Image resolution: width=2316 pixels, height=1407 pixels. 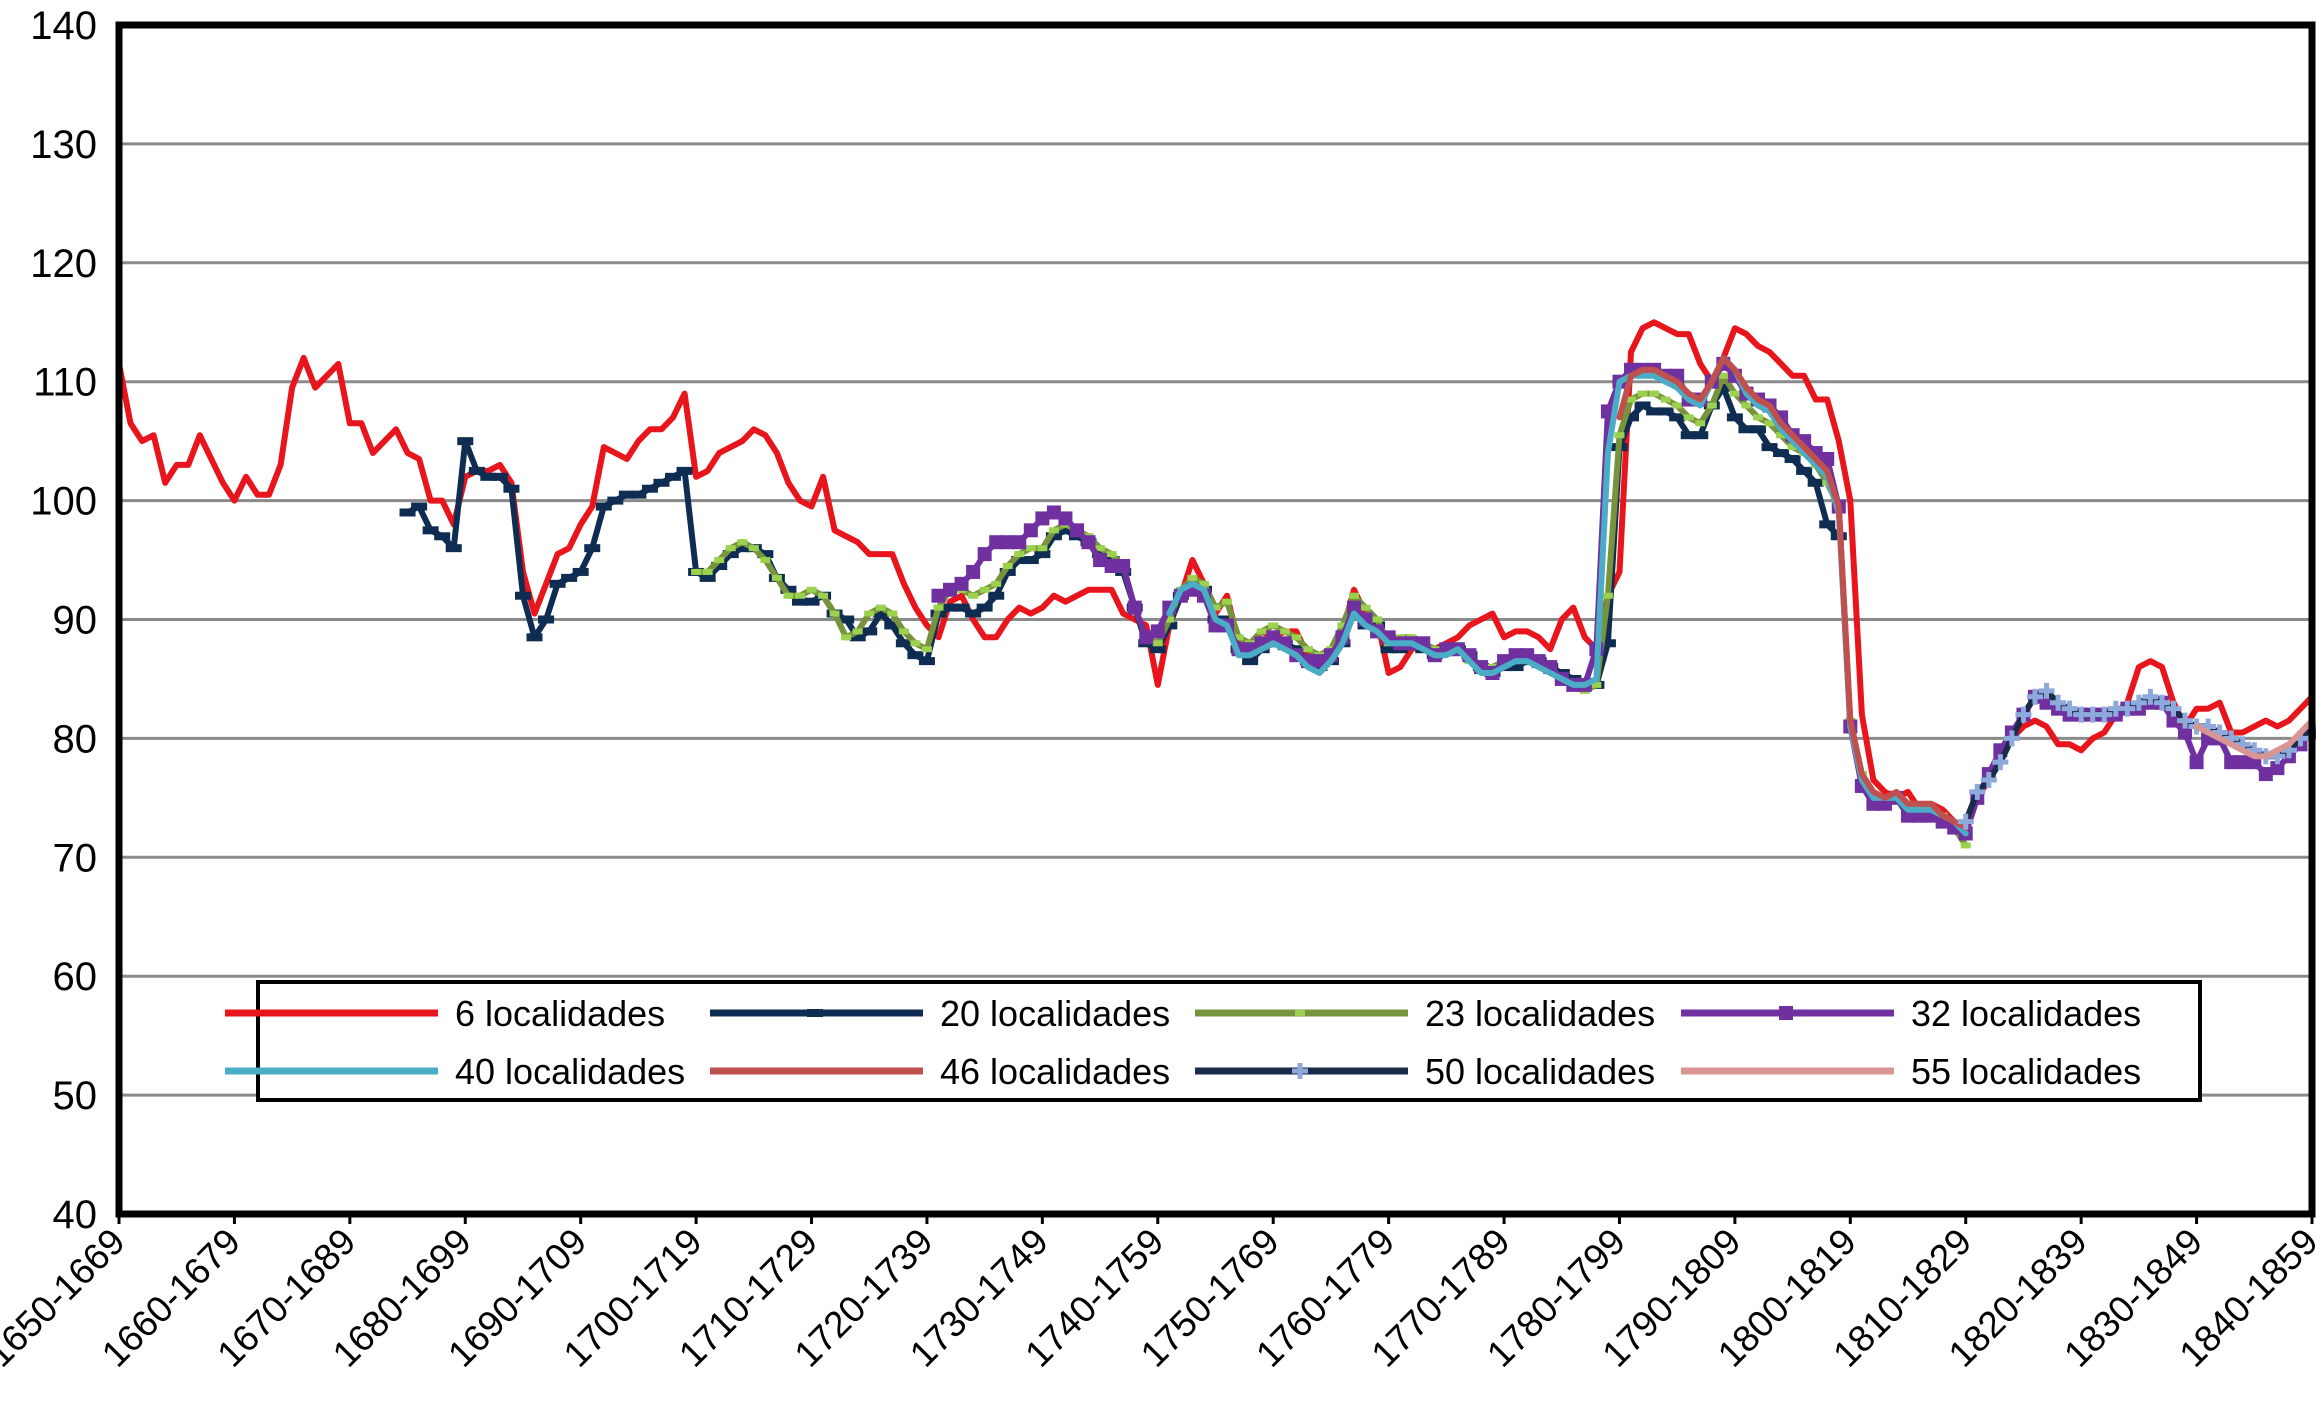 What do you see at coordinates (63, 502) in the screenshot?
I see `y-tick-label: 100` at bounding box center [63, 502].